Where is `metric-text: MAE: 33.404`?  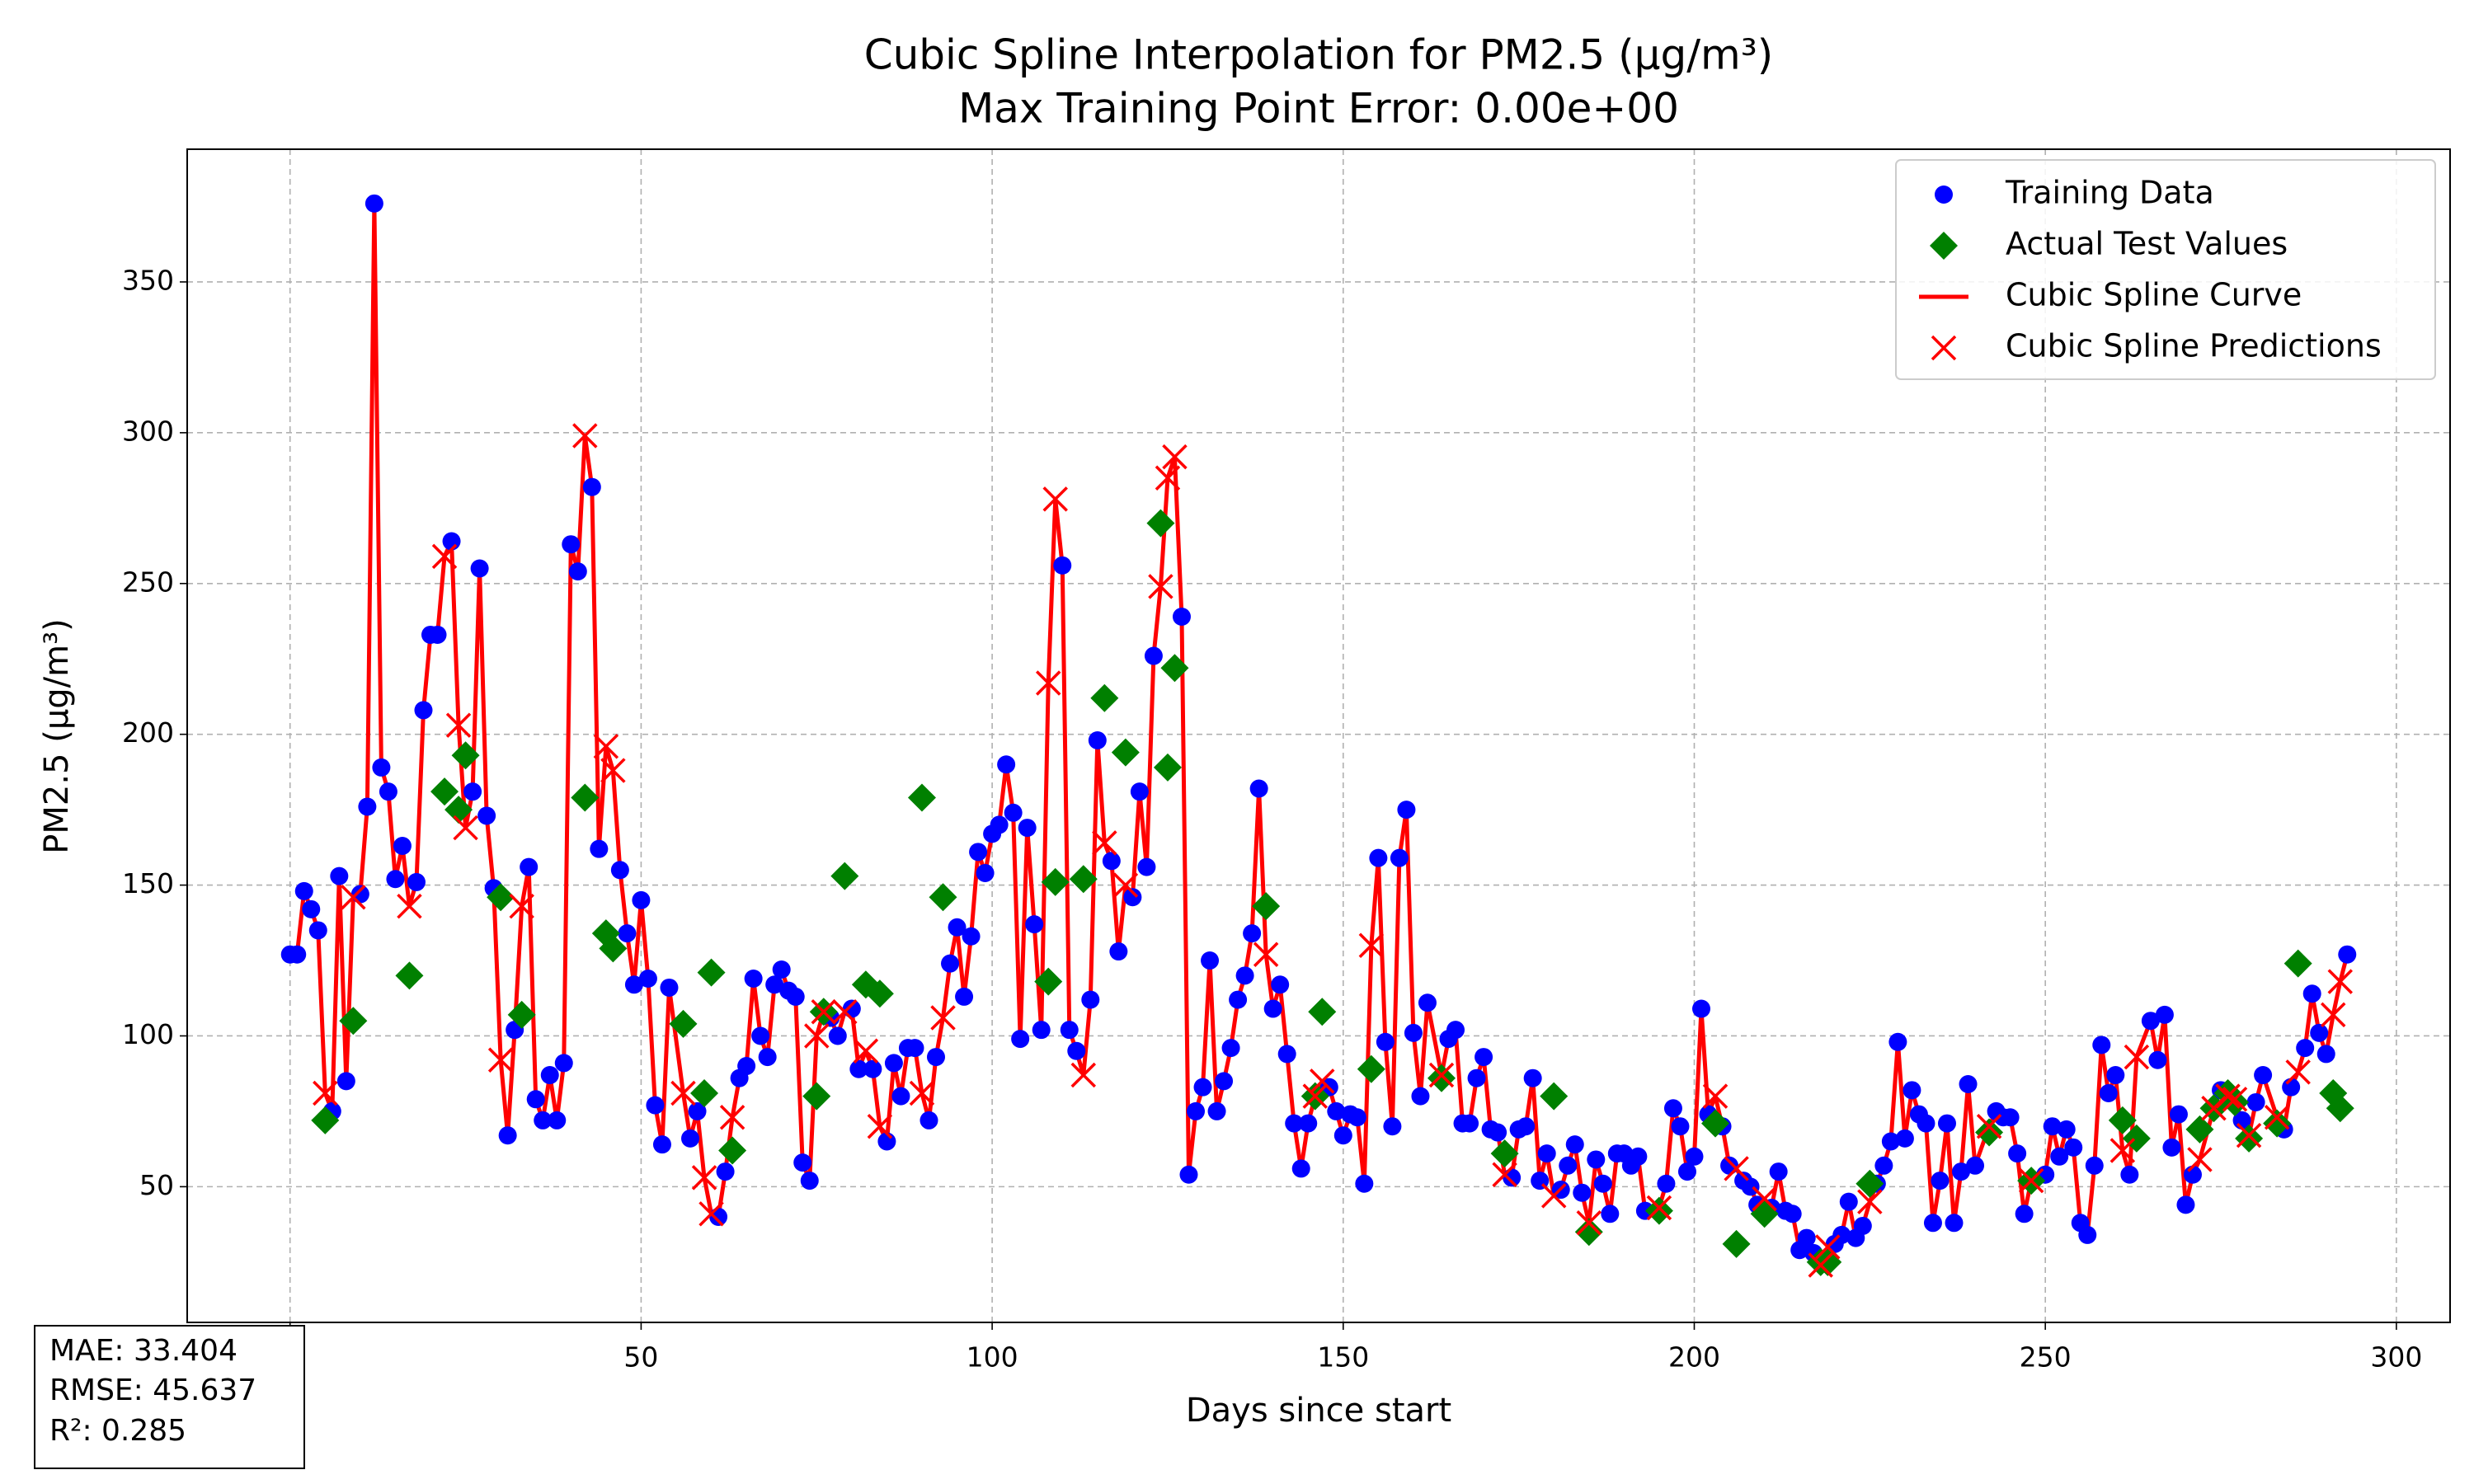 metric-text: MAE: 33.404 is located at coordinates (143, 1351).